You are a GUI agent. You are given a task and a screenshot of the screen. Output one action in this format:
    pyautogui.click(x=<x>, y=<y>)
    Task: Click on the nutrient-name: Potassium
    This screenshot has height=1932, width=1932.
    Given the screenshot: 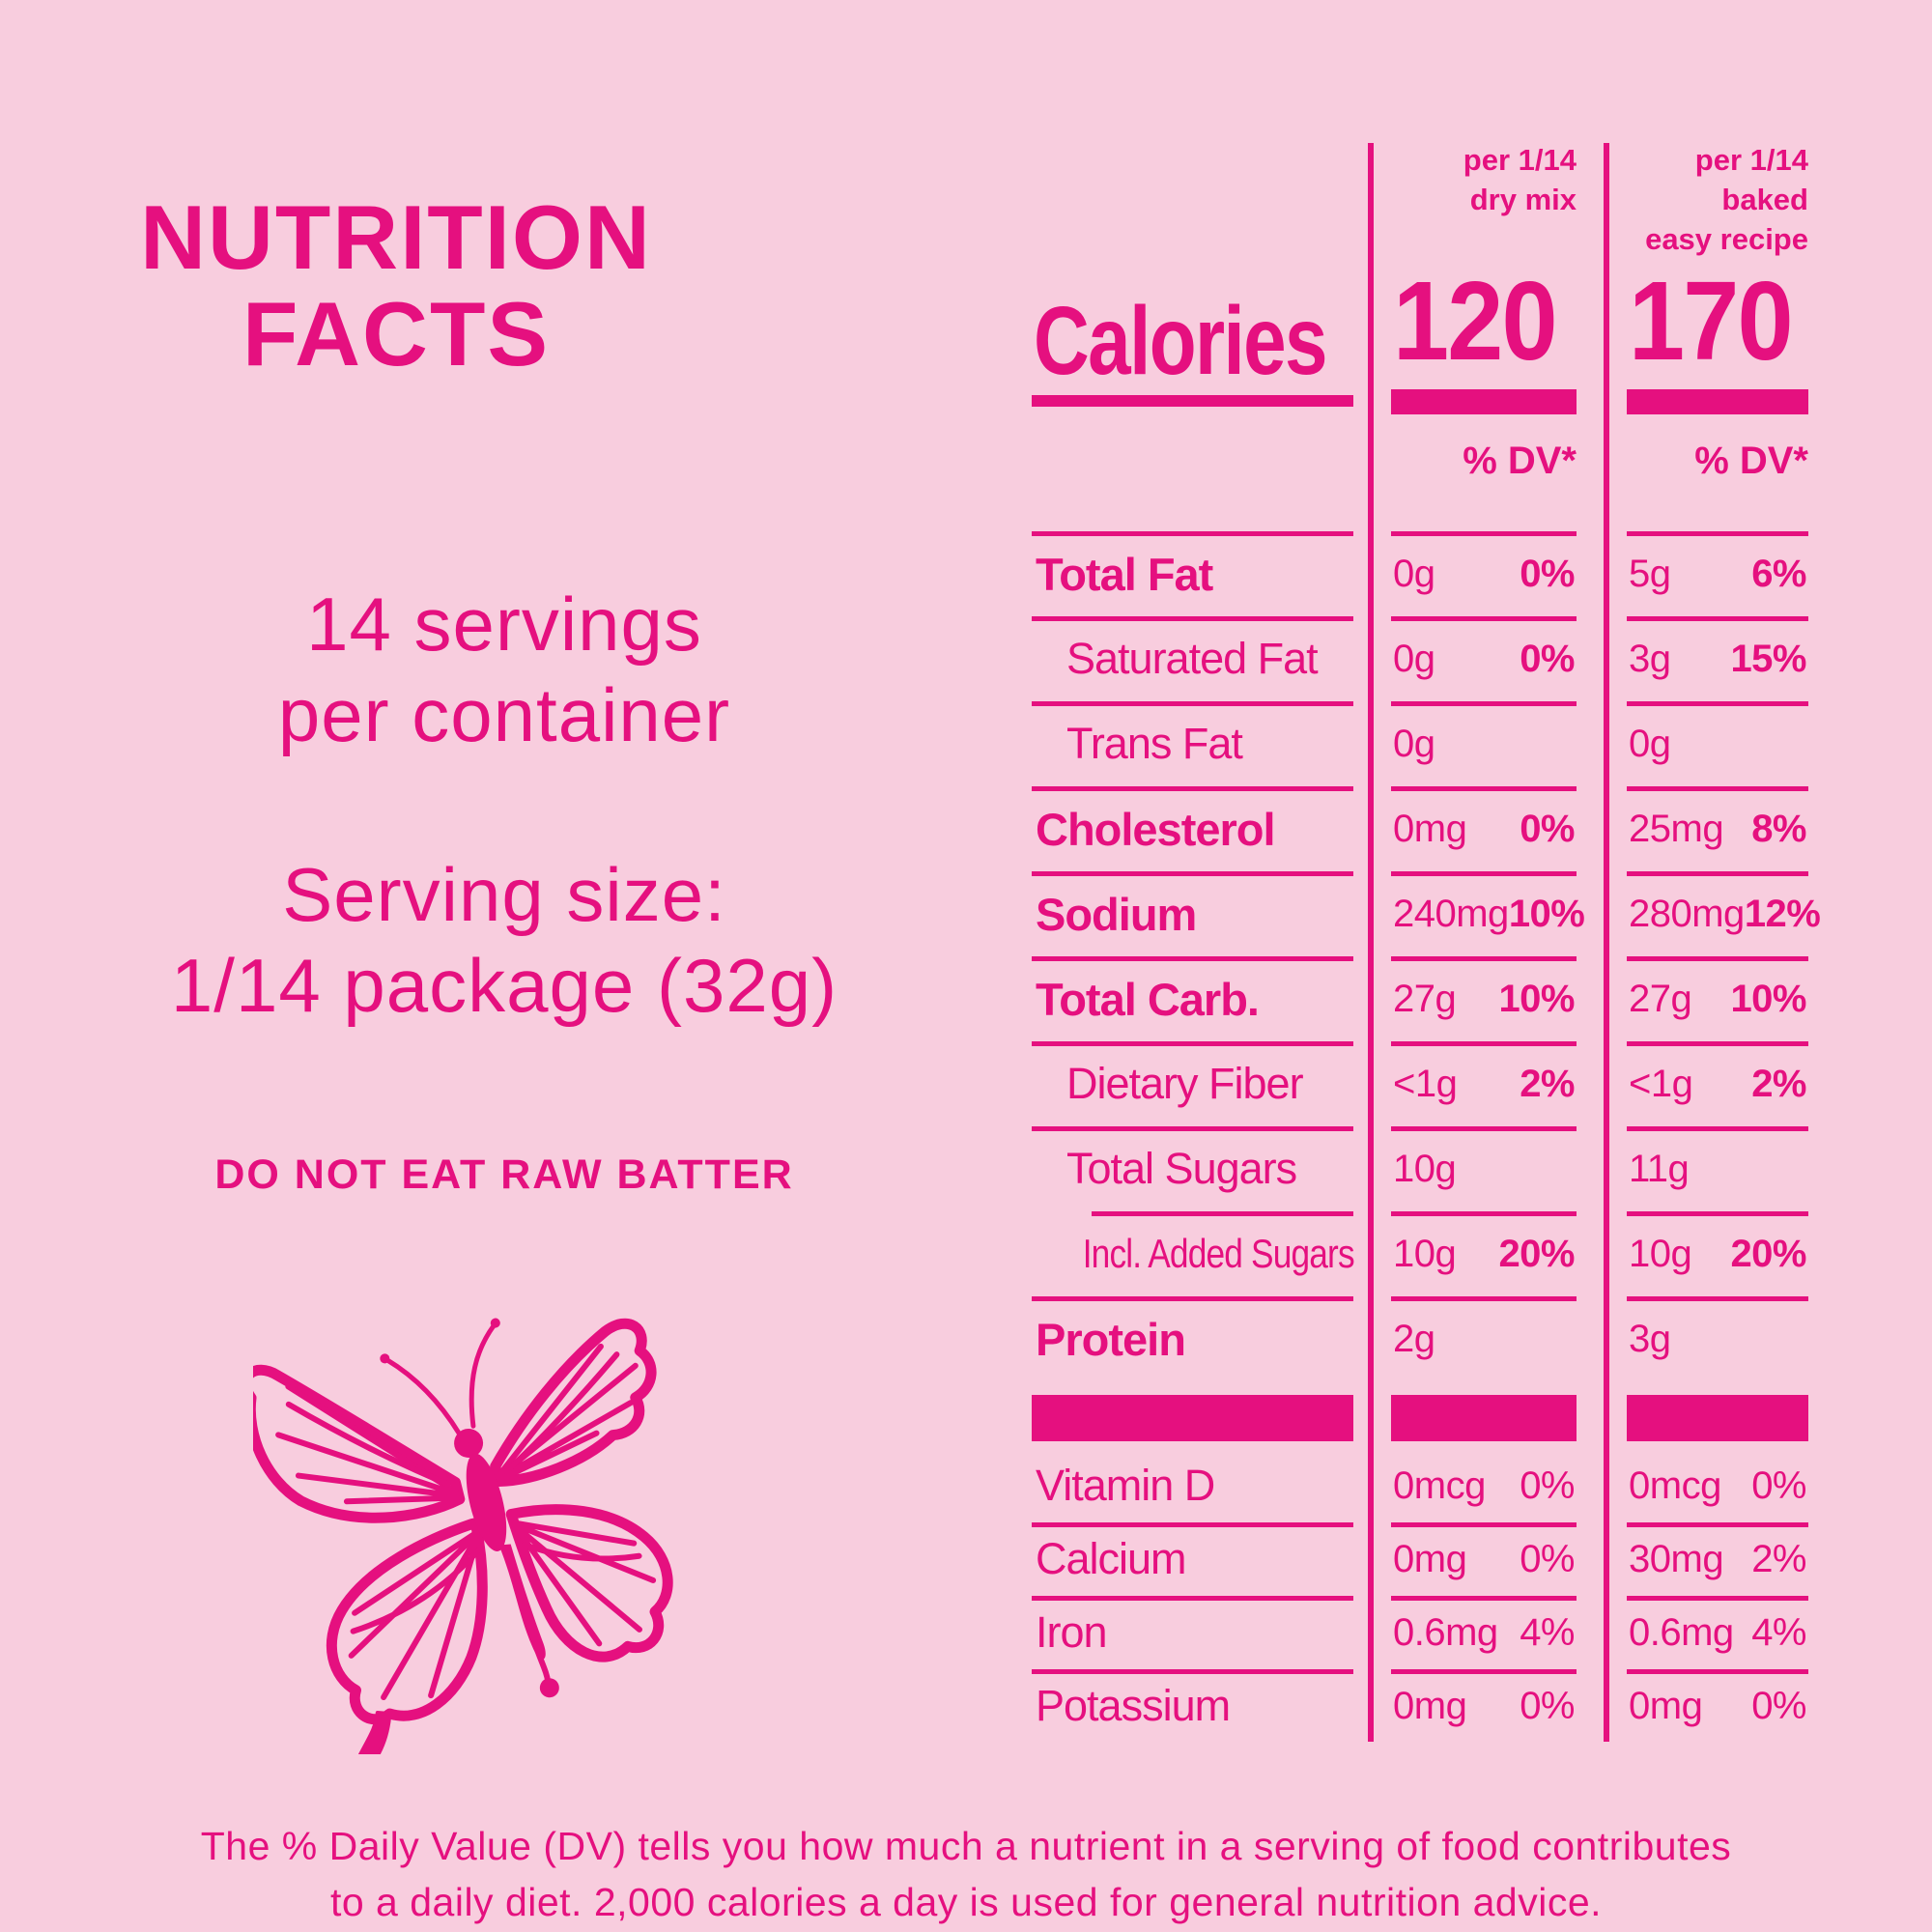 What is the action you would take?
    pyautogui.click(x=1133, y=1705)
    